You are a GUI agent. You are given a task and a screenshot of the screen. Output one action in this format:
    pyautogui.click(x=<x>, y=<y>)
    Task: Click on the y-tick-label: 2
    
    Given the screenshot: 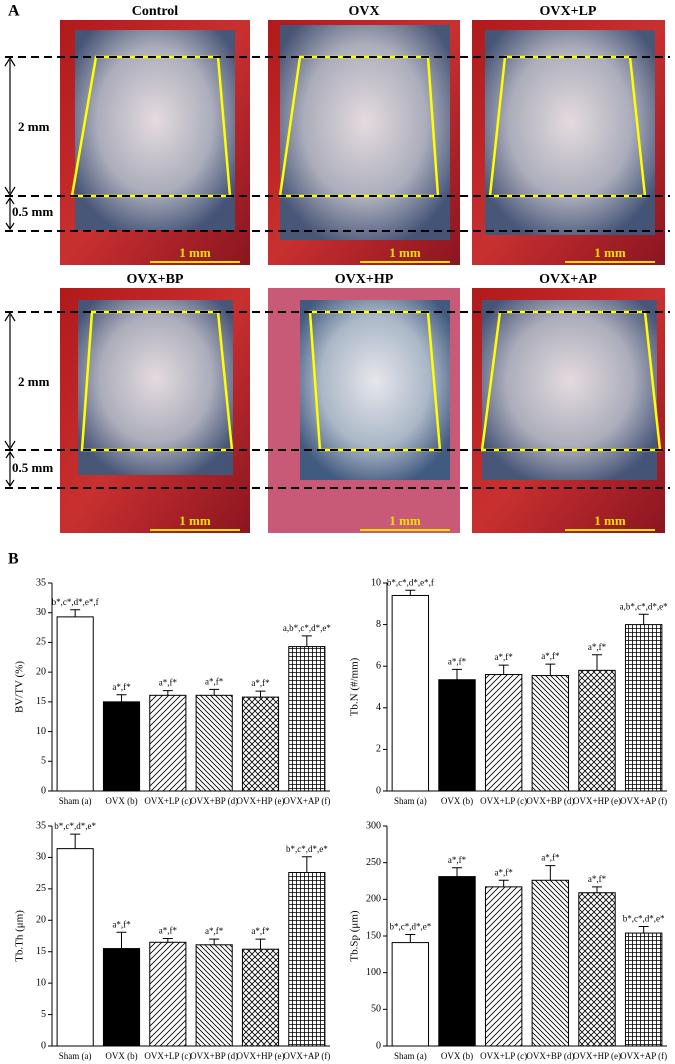 What is the action you would take?
    pyautogui.click(x=378, y=749)
    